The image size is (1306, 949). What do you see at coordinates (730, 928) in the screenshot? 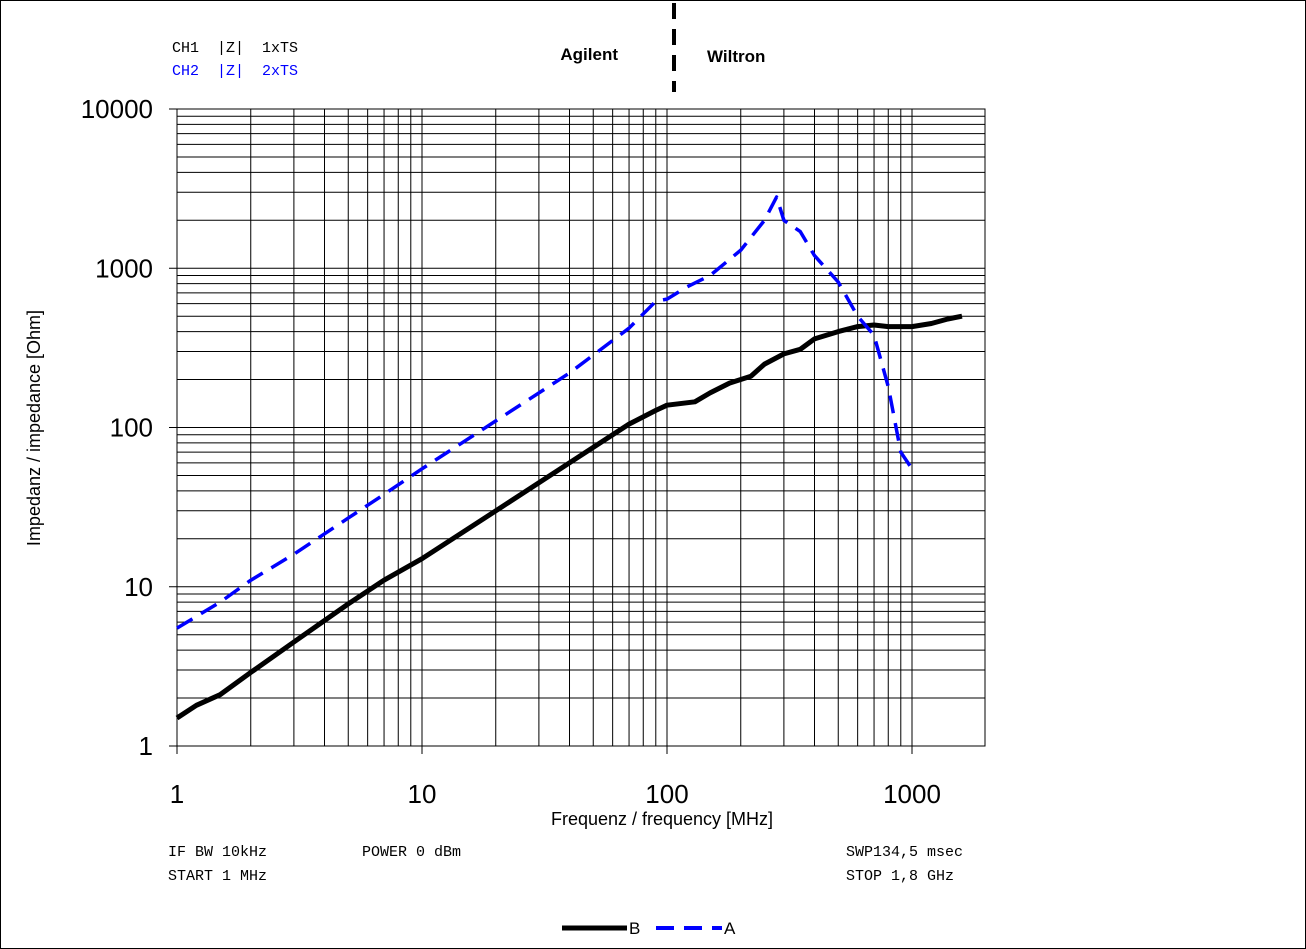
I see `legend-label-a: A` at bounding box center [730, 928].